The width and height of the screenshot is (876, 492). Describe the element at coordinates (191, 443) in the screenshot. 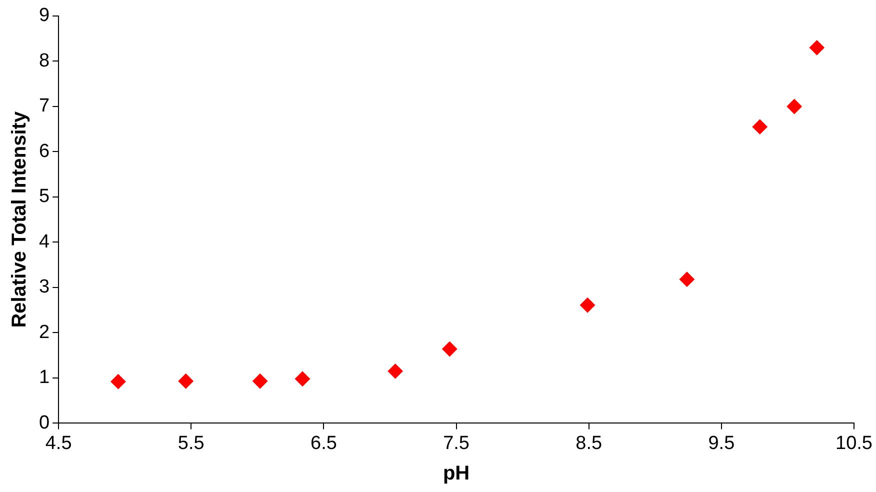

I see `x-tick-label: 5.5` at that location.